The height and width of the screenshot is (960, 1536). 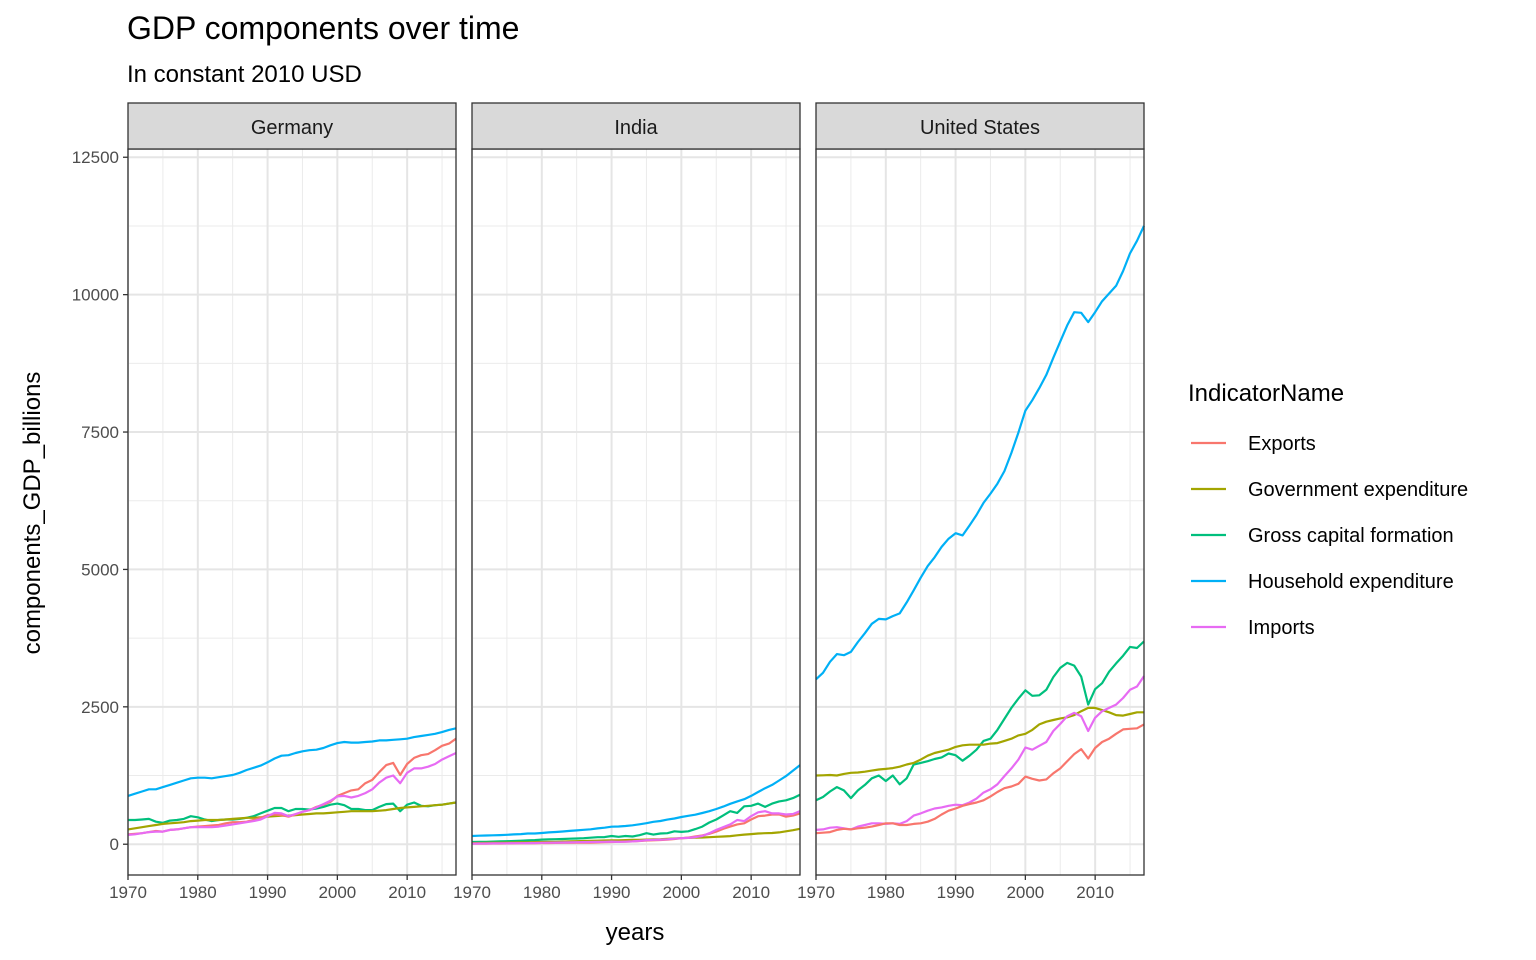 I want to click on series-line-india-gross-capital-formation, so click(x=636, y=818).